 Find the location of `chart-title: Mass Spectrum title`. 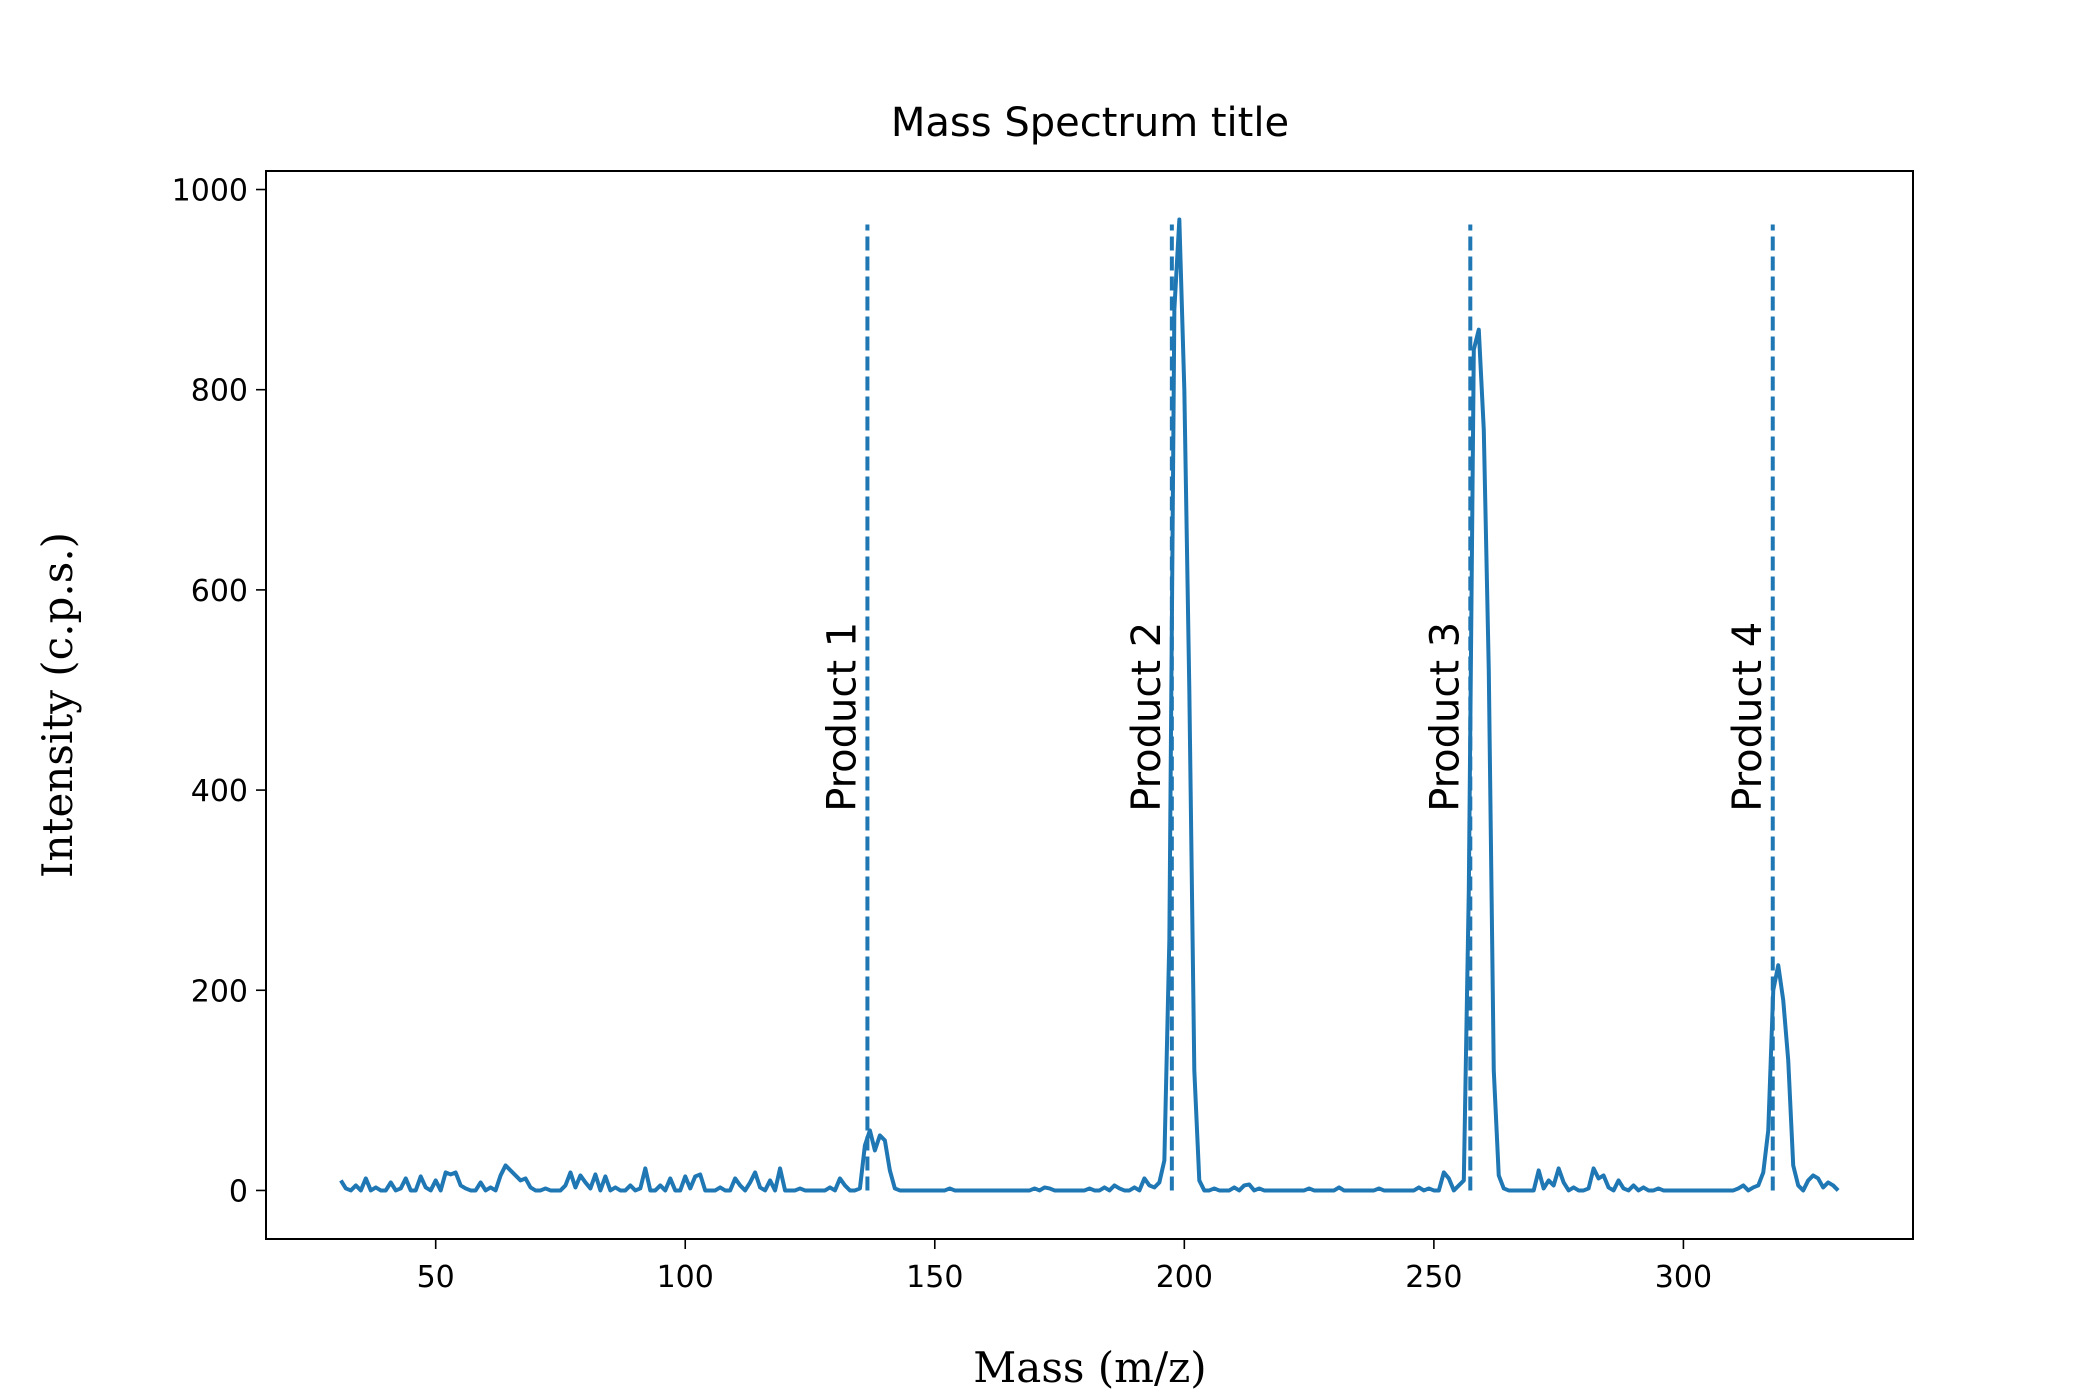

chart-title: Mass Spectrum title is located at coordinates (1090, 123).